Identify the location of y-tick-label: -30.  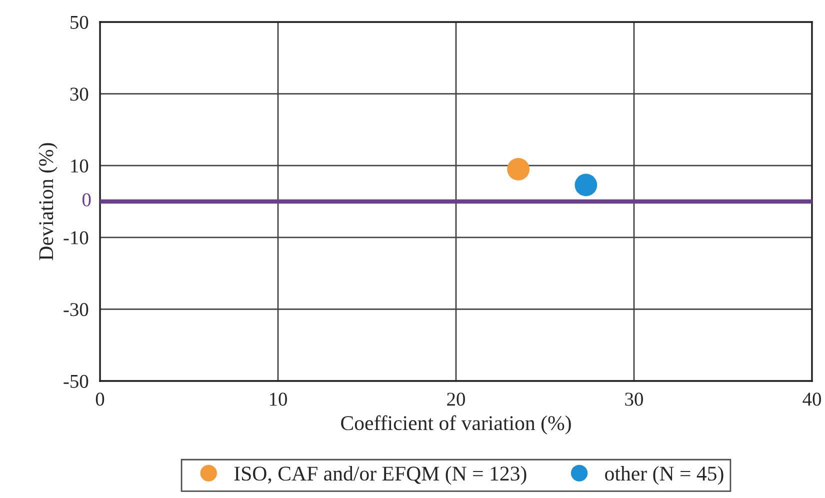
(76, 309).